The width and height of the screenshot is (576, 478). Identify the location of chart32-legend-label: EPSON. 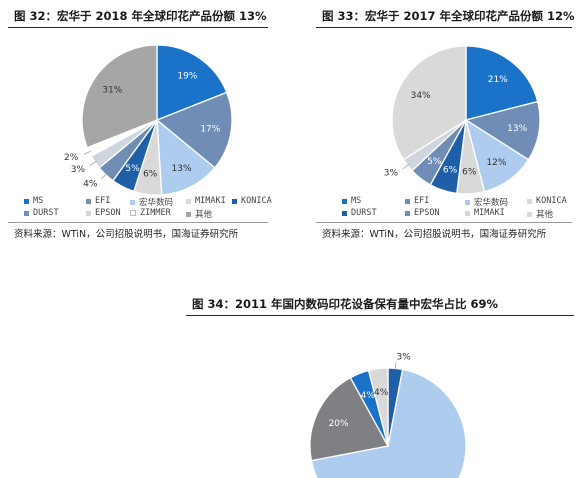
(108, 213).